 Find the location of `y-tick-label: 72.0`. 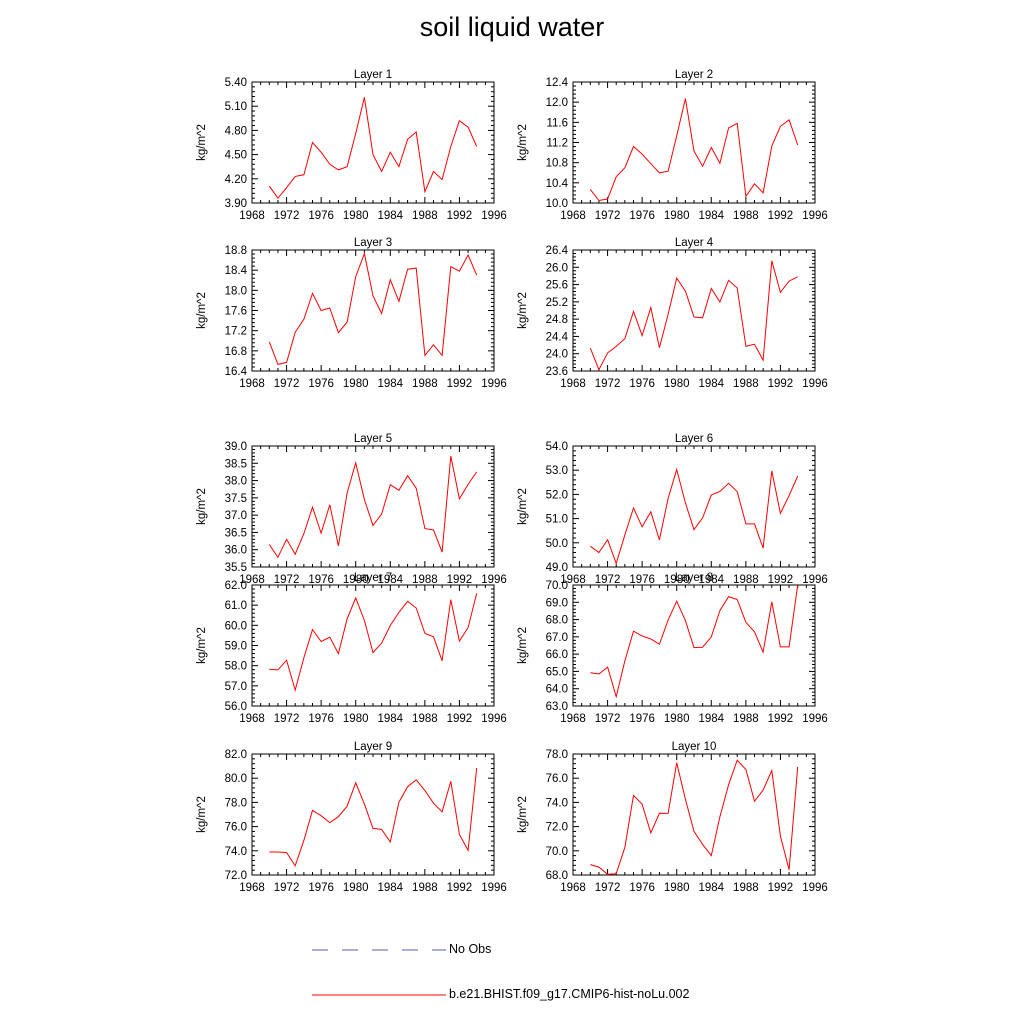

y-tick-label: 72.0 is located at coordinates (557, 828).